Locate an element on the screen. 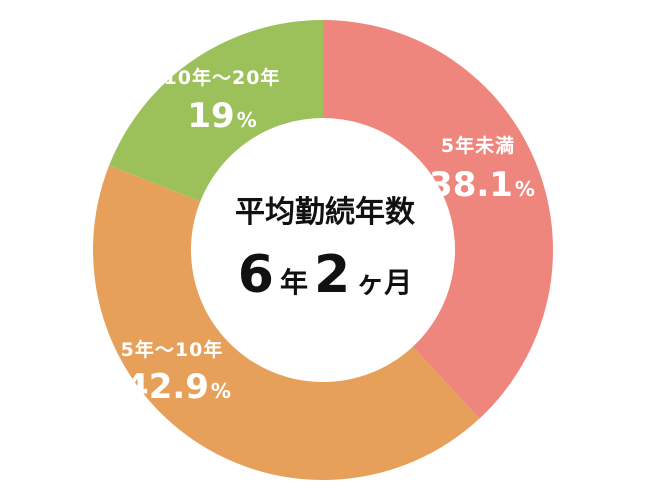 The height and width of the screenshot is (500, 650). center-label: 平均勤続年数 6 年 2 ヶ月 is located at coordinates (325, 250).